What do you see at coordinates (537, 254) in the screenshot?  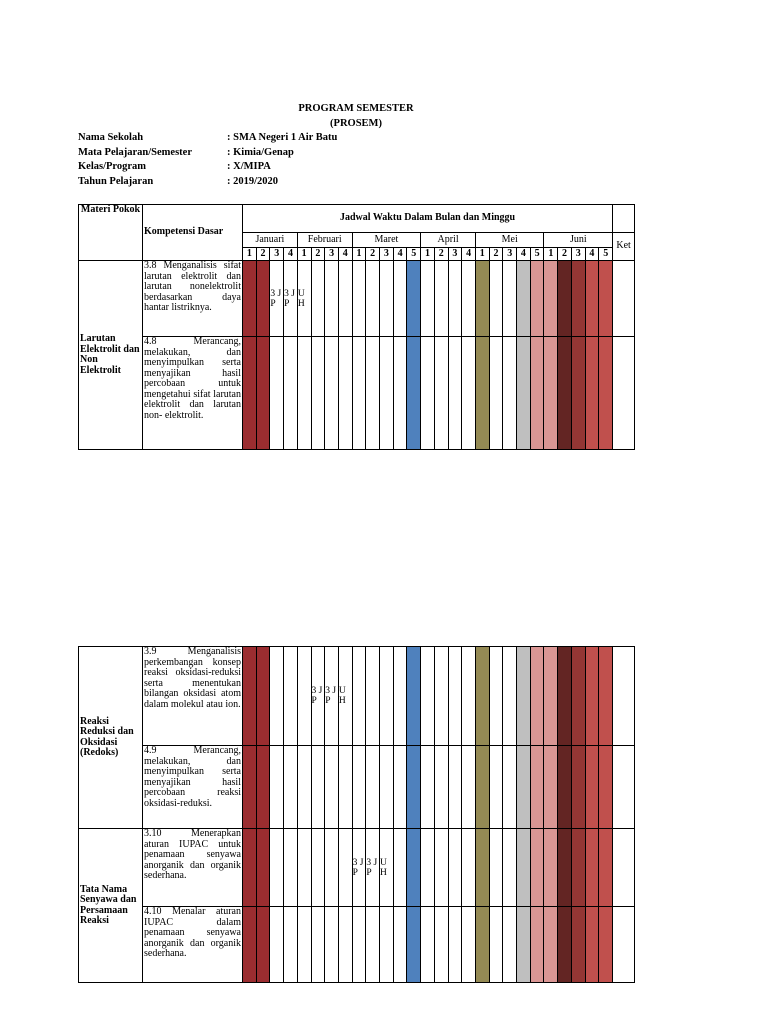 I see `week-number: 5` at bounding box center [537, 254].